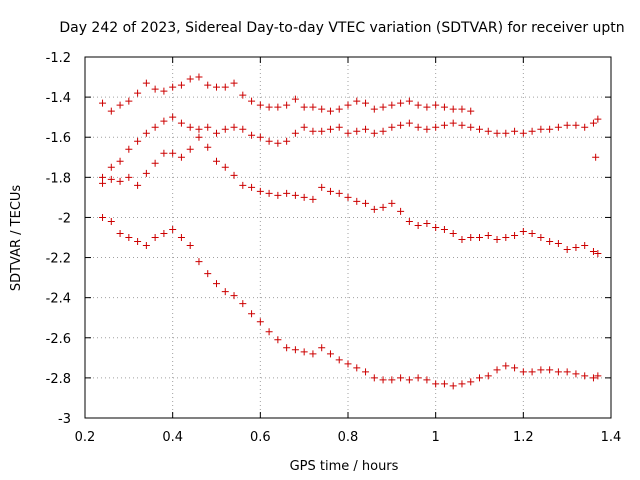 The height and width of the screenshot is (480, 640). Describe the element at coordinates (611, 437) in the screenshot. I see `x-tick-label: 1.4` at that location.